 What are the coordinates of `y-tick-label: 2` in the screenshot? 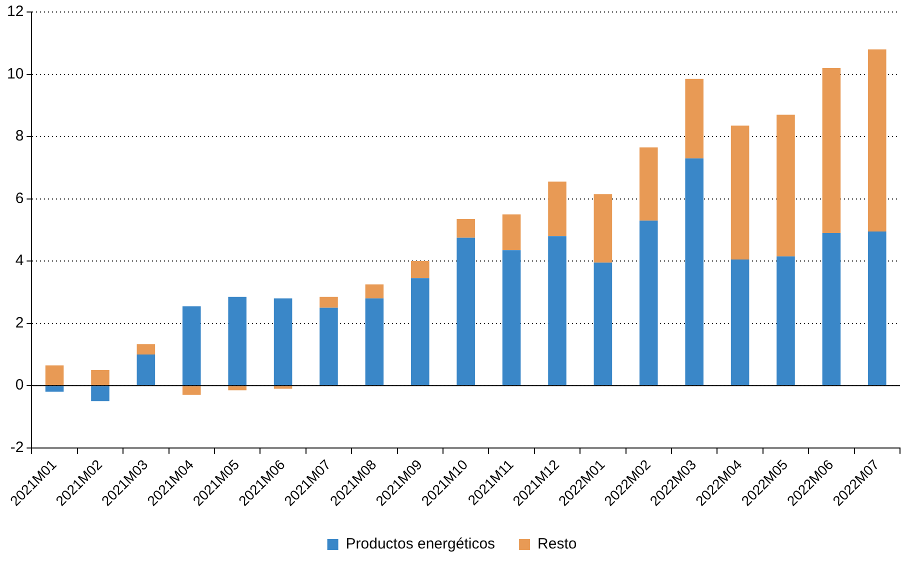 It's located at (19, 323).